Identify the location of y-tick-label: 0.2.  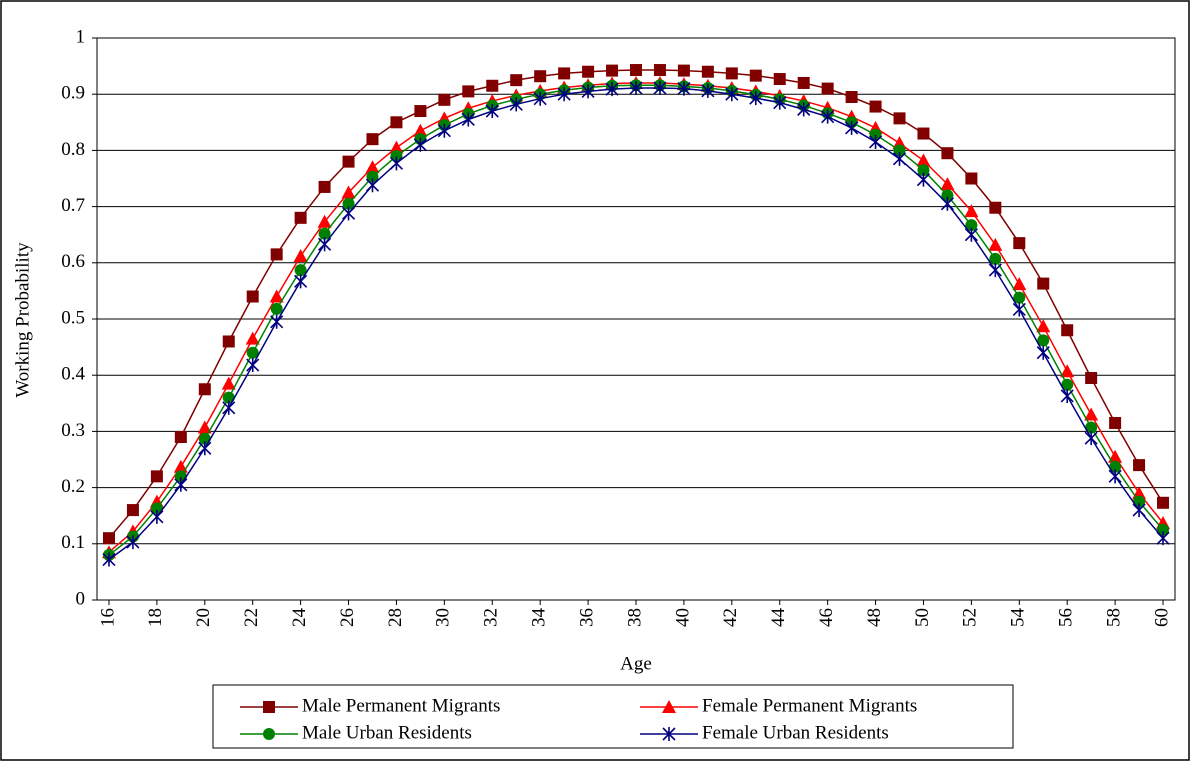
(73, 486).